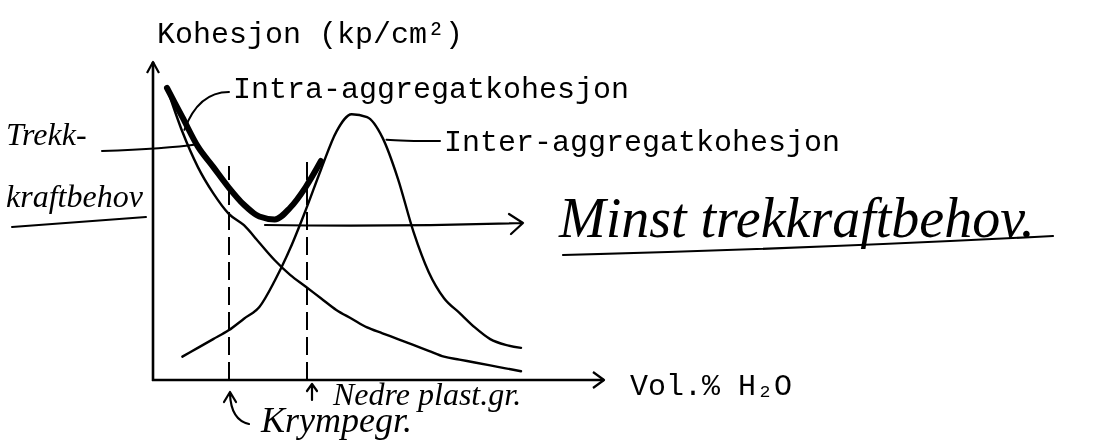 The width and height of the screenshot is (1093, 446). What do you see at coordinates (642, 143) in the screenshot?
I see `legend-label: Inter-aggregatkohesjon` at bounding box center [642, 143].